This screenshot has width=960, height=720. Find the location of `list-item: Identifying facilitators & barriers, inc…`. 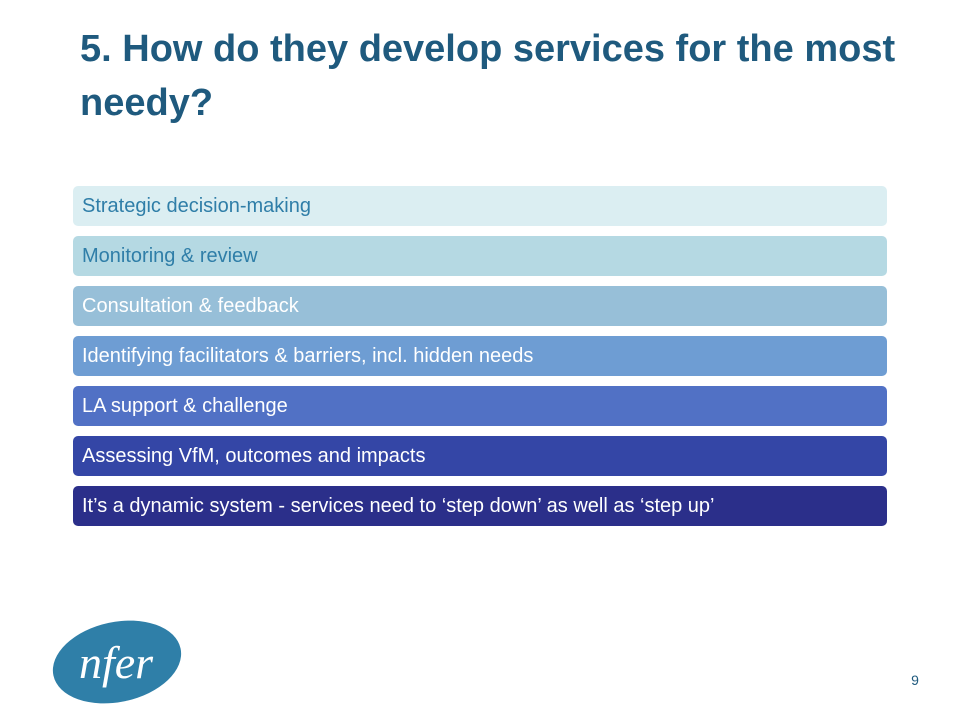

list-item: Identifying facilitators & barriers, inc… is located at coordinates (480, 356).